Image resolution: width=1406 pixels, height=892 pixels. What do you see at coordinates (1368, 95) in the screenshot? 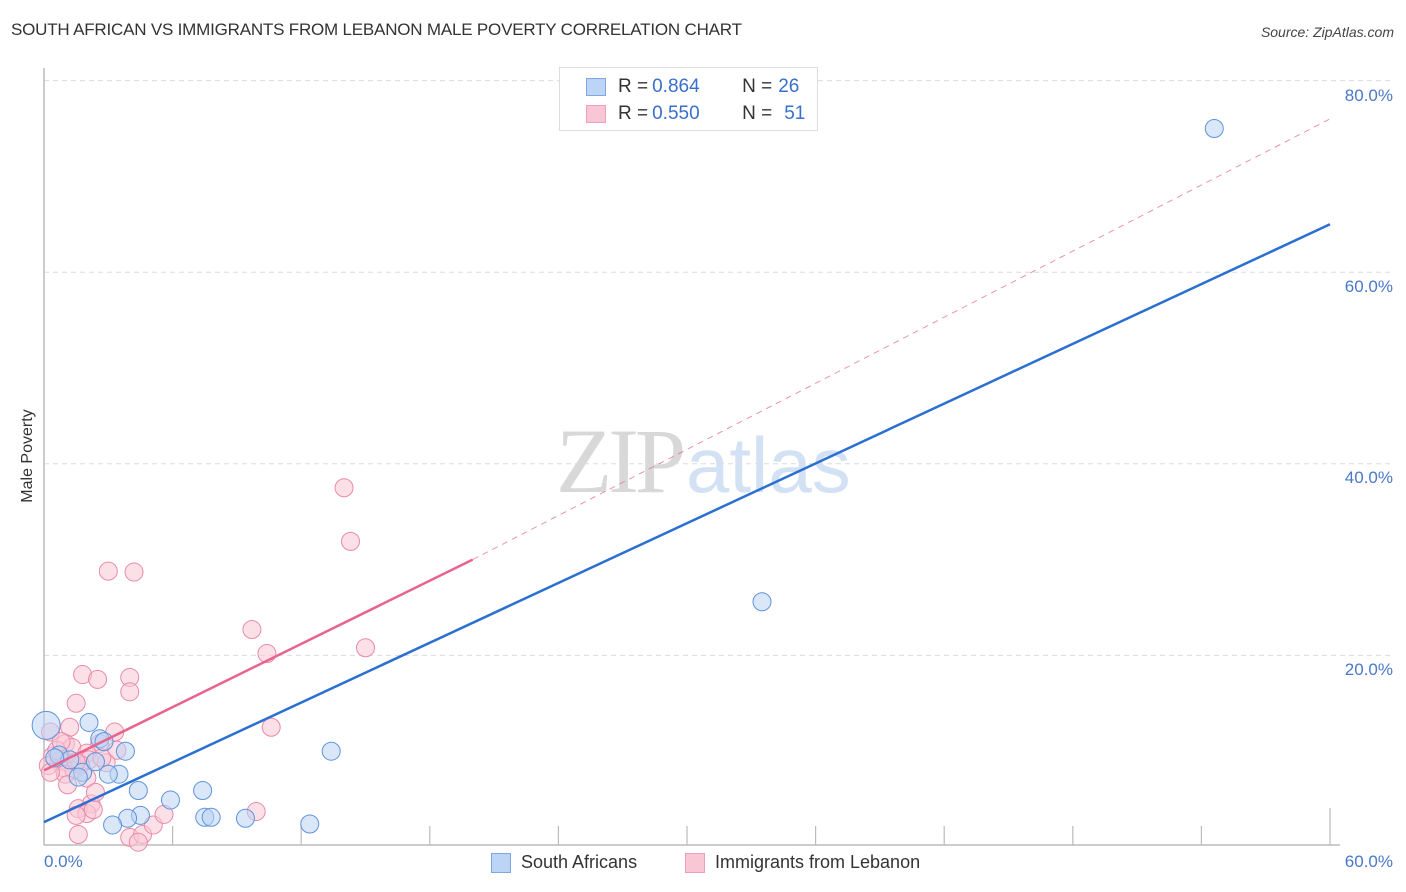
I see `y-tick-80: 80.0%` at bounding box center [1368, 95].